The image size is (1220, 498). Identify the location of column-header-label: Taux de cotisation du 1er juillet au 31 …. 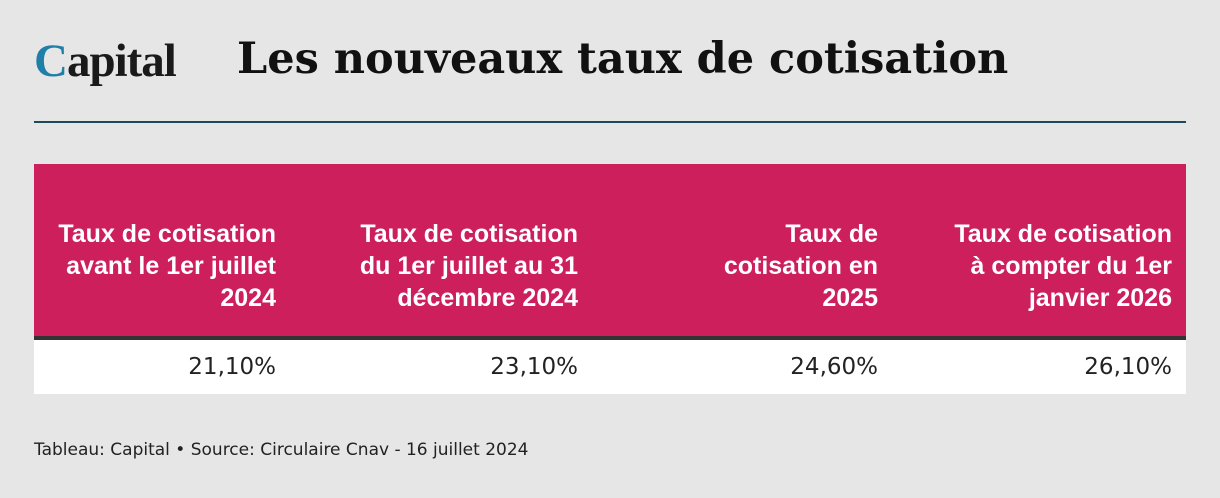
(468, 266).